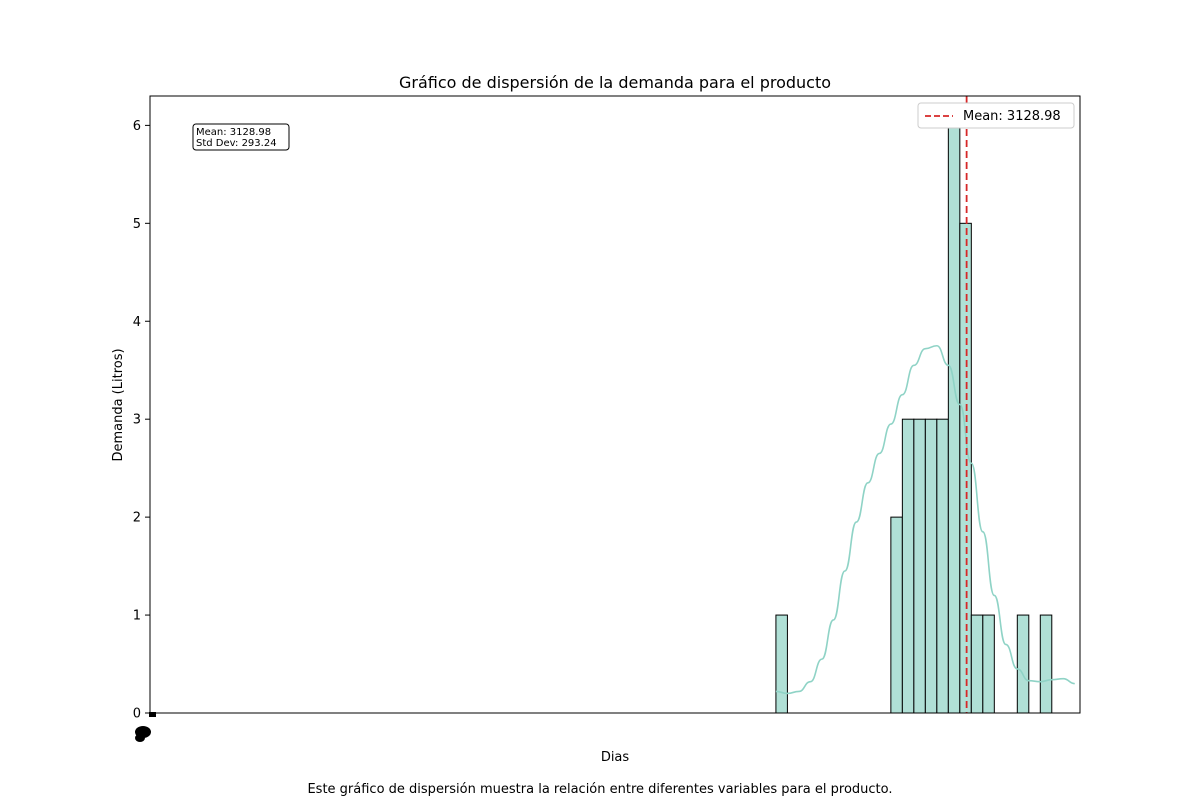 The image size is (1200, 800). I want to click on stats-std: Std Dev: 293.24, so click(236, 143).